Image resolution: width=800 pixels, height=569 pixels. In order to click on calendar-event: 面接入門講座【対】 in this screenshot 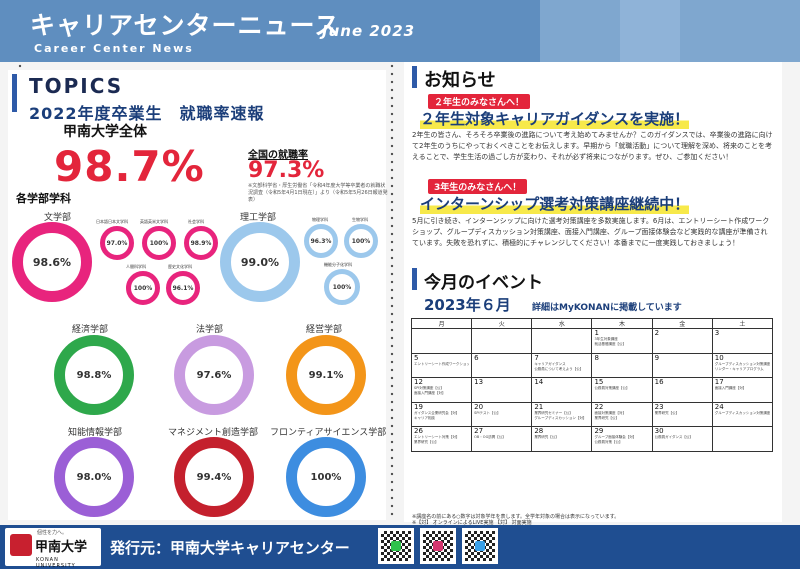, I will do `click(430, 393)`.